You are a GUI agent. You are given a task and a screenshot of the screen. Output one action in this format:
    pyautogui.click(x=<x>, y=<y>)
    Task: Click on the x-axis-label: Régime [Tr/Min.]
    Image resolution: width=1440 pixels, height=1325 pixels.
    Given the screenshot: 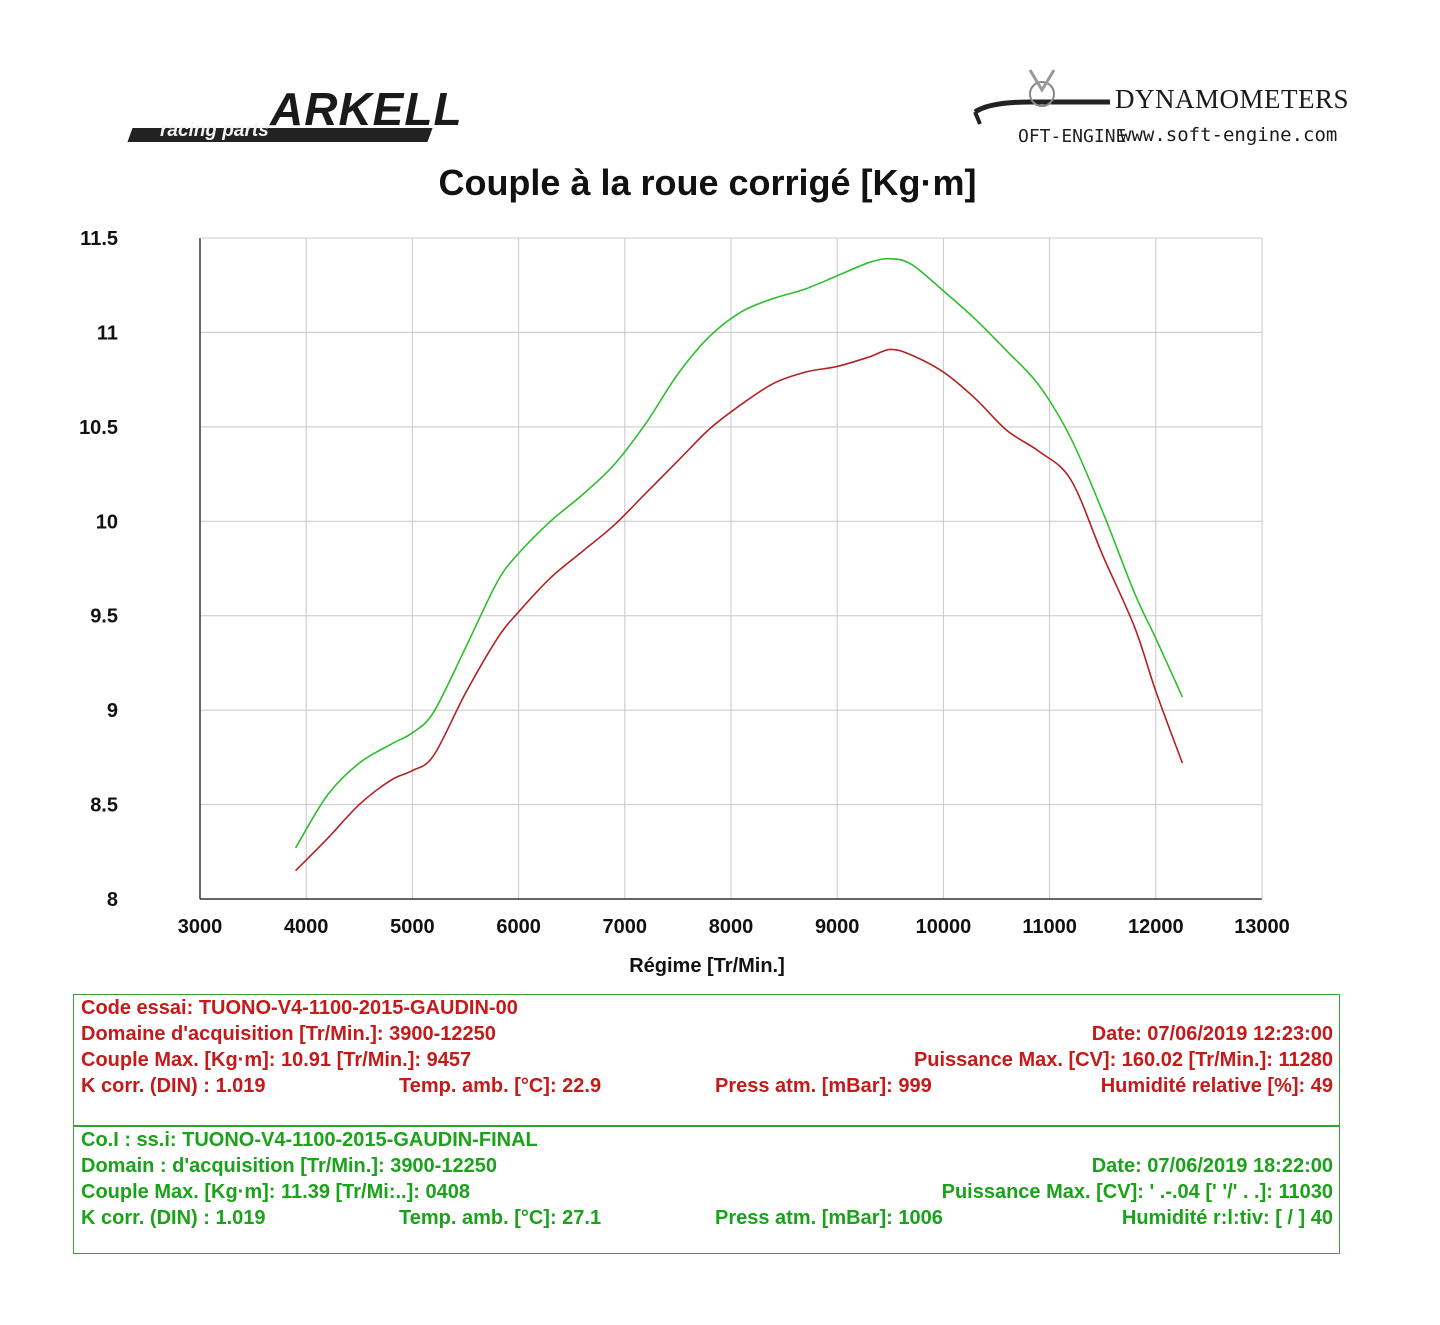 What is the action you would take?
    pyautogui.click(x=707, y=966)
    